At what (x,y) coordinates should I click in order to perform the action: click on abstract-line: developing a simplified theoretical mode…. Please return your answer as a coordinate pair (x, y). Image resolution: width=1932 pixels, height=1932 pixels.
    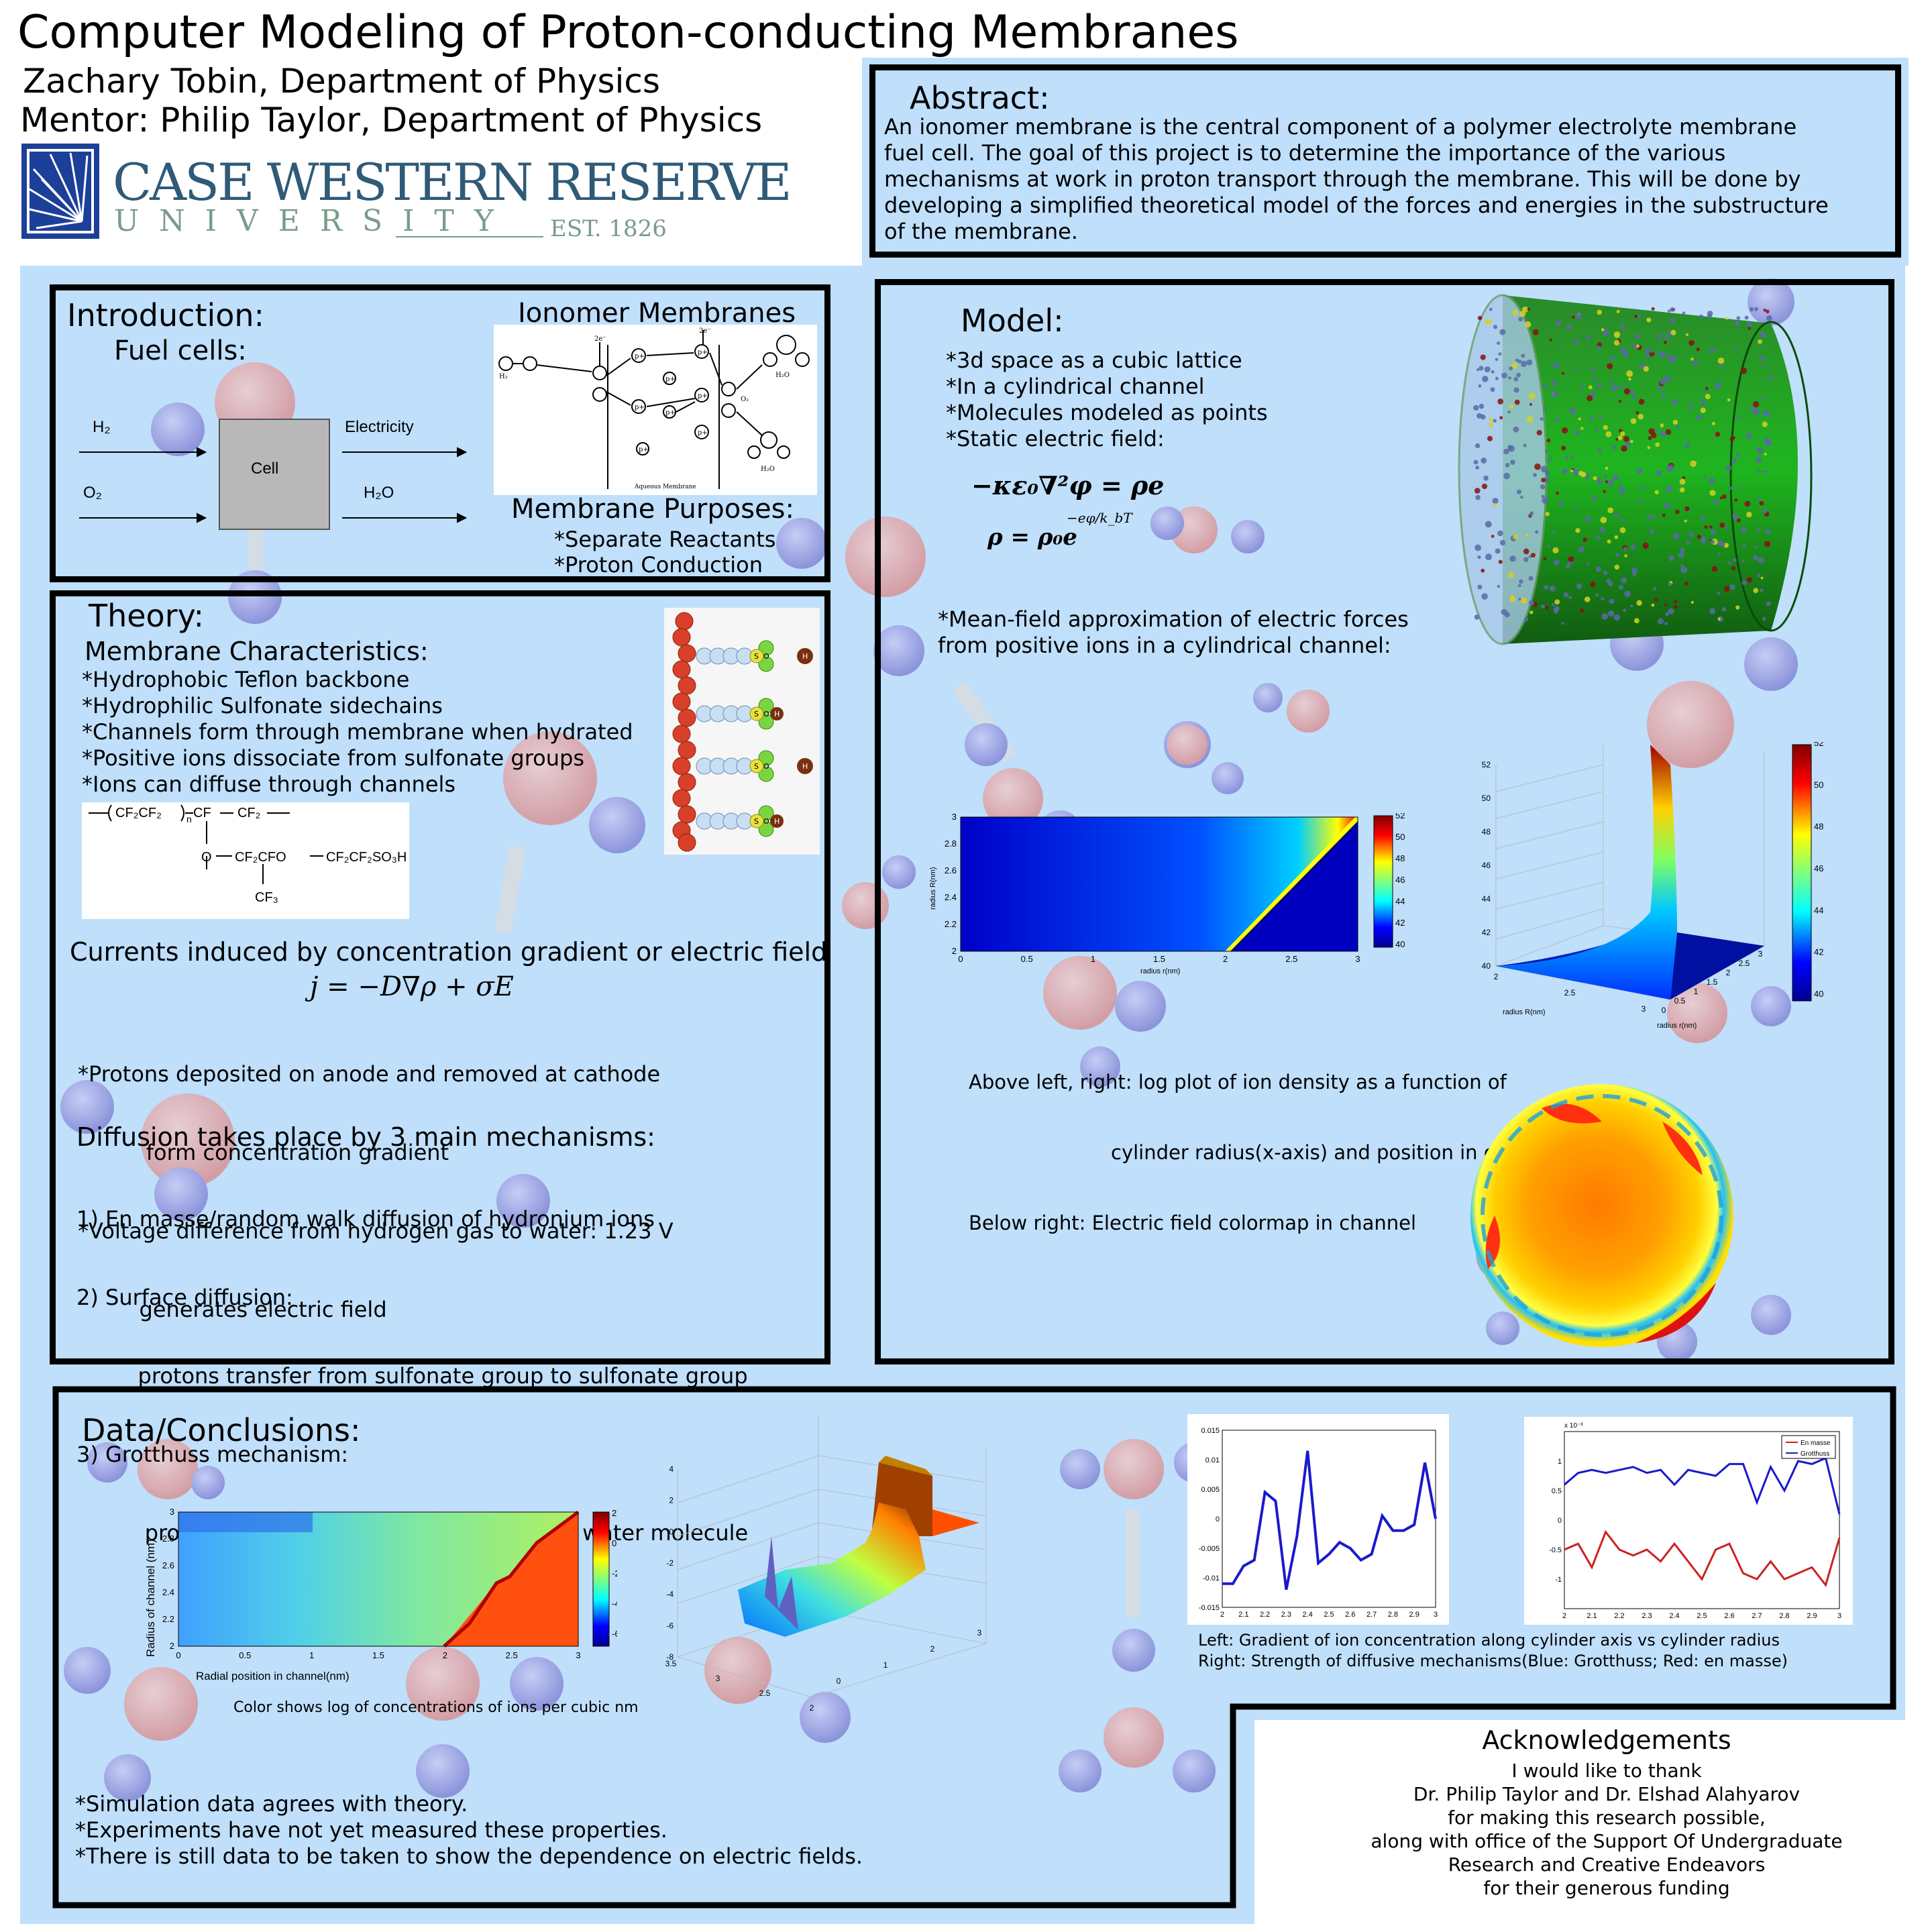
    Looking at the image, I should click on (1356, 205).